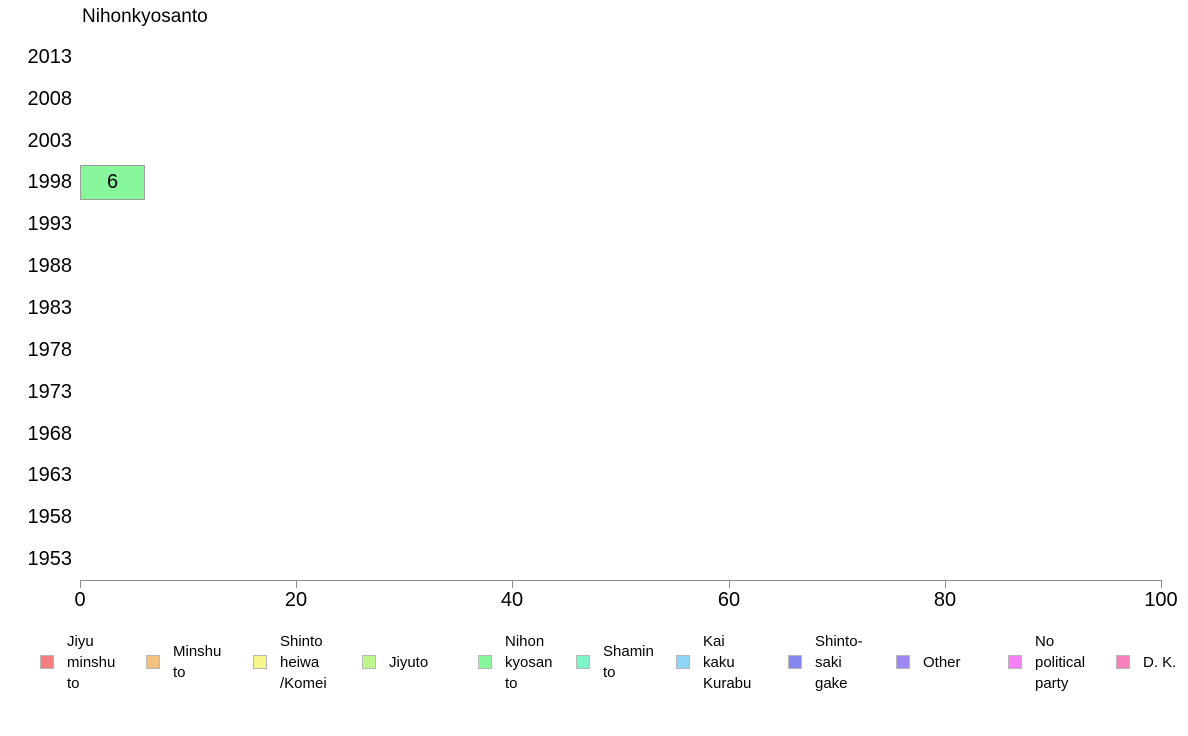  What do you see at coordinates (50, 559) in the screenshot?
I see `y-axis-label-1953: 1953` at bounding box center [50, 559].